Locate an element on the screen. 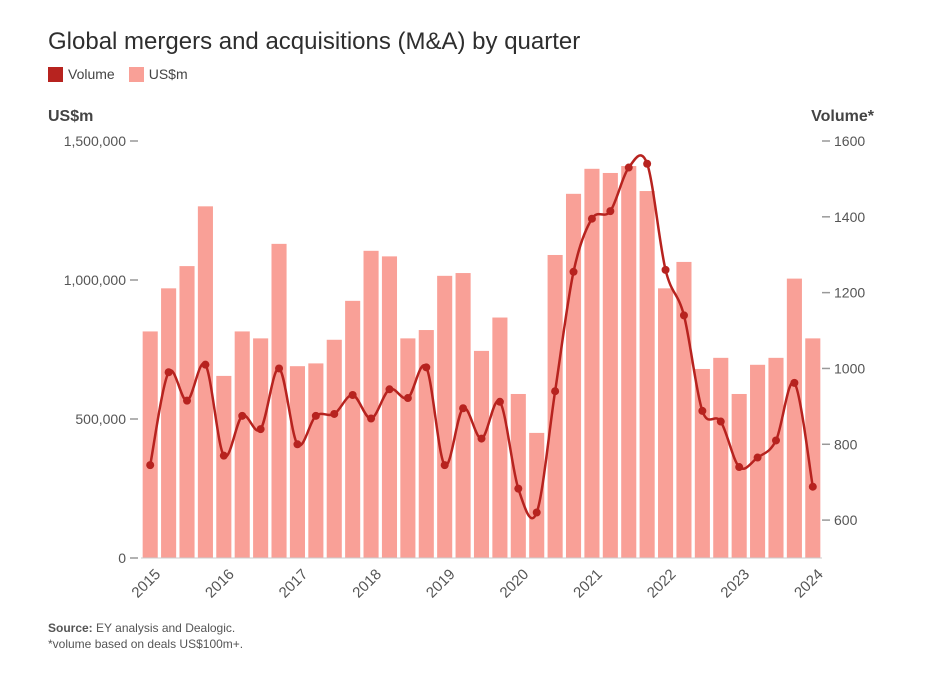 Image resolution: width=928 pixels, height=679 pixels. bar-2020-q1 is located at coordinates (518, 475).